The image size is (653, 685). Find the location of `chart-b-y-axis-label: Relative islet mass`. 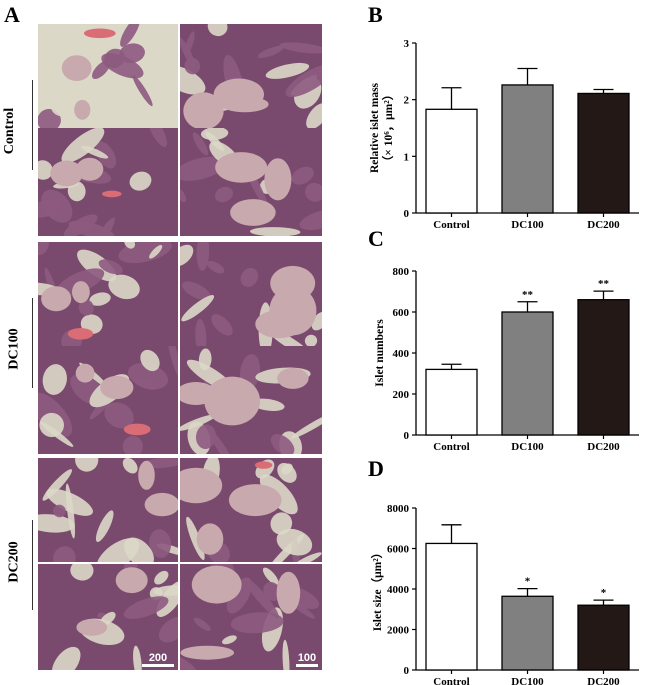

chart-b-y-axis-label: Relative islet mass is located at coordinates (375, 127).